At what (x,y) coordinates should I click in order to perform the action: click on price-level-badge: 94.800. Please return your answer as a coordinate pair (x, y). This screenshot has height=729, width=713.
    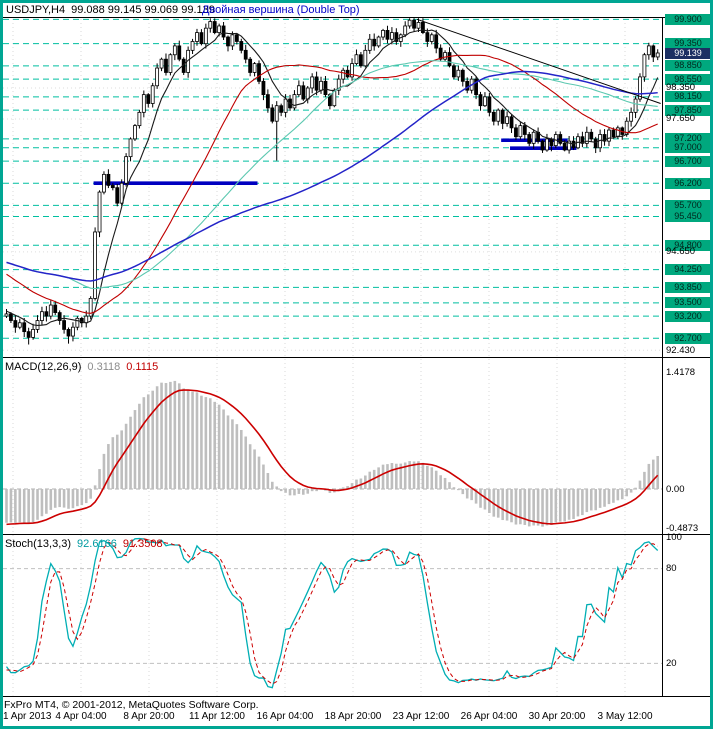
    Looking at the image, I should click on (688, 245).